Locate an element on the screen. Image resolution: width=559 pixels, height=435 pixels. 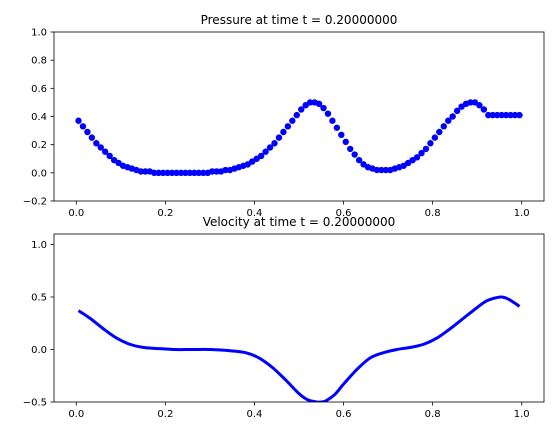
pressure-y-tick-label: 0.4 is located at coordinates (39, 117).